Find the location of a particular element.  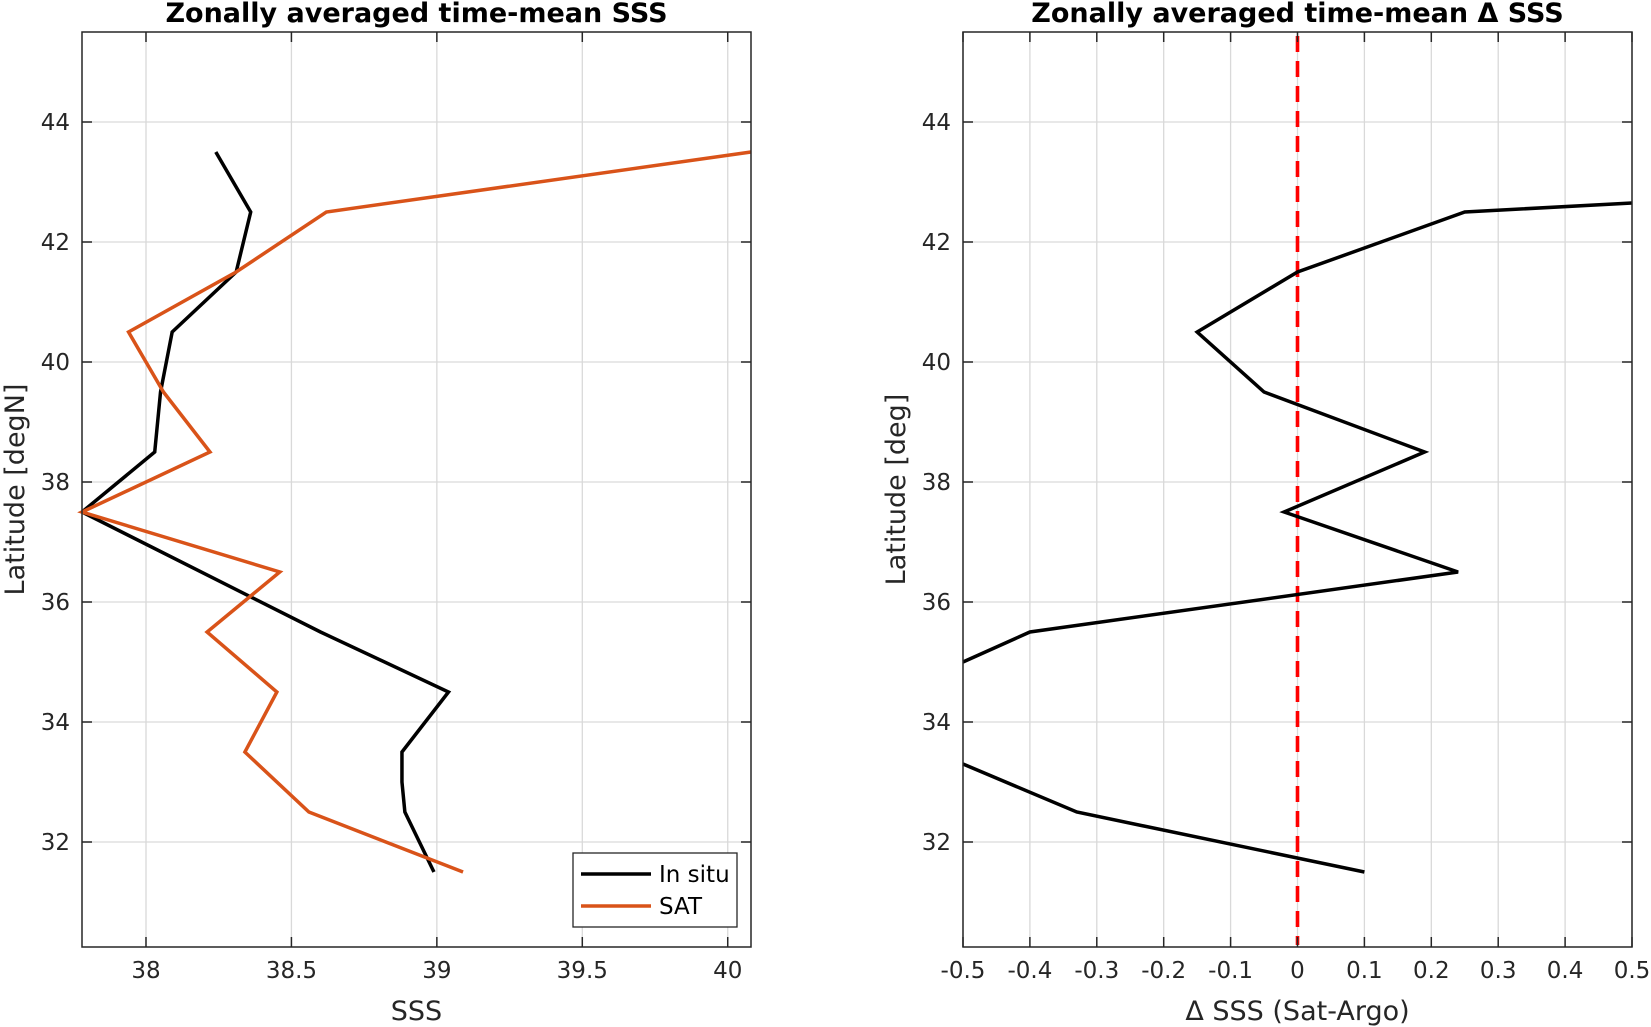

x-tick-label: 39 is located at coordinates (436, 971).